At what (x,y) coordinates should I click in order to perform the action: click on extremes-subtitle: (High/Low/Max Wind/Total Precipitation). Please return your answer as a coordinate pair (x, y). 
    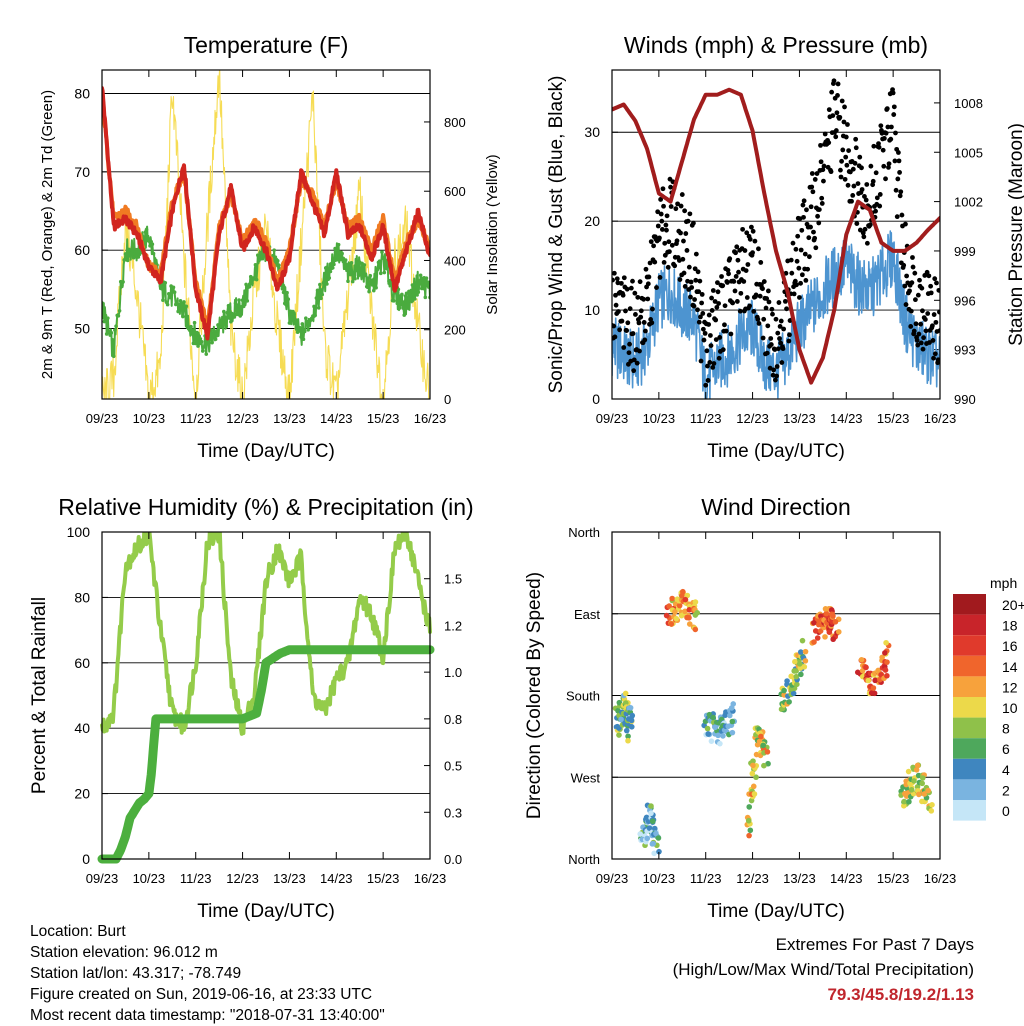
    Looking at the image, I should click on (823, 969).